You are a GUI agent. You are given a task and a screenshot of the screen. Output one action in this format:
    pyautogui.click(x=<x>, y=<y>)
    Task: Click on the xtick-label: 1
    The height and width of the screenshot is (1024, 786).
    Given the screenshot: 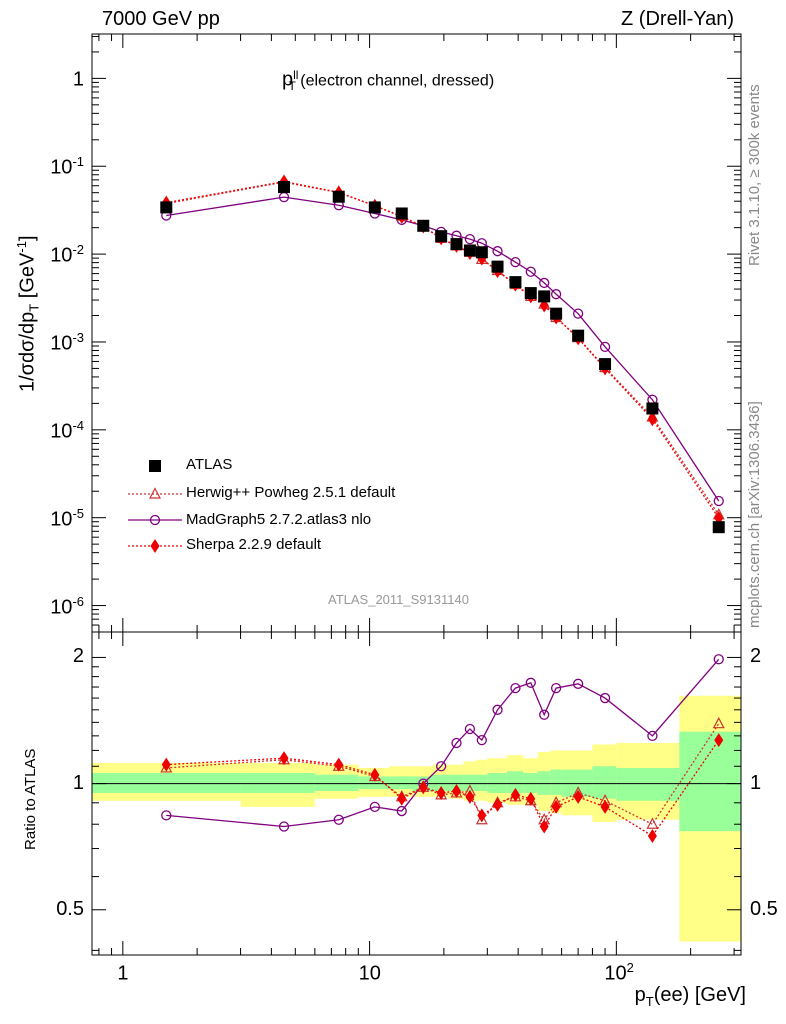 What is the action you would take?
    pyautogui.click(x=123, y=973)
    